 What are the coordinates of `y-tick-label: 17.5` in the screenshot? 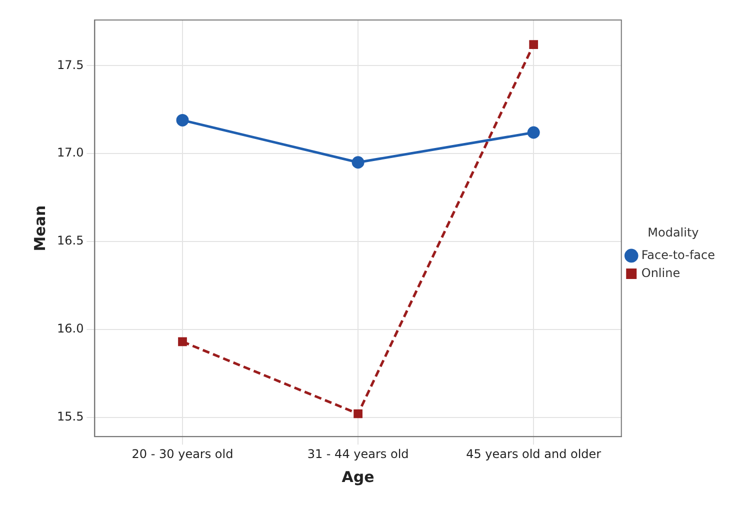 It's located at (70, 65).